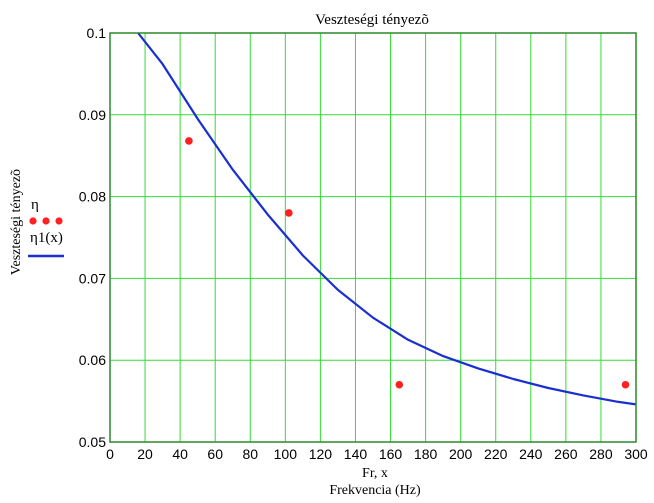 The height and width of the screenshot is (503, 654). I want to click on x-tick-label: 100, so click(286, 454).